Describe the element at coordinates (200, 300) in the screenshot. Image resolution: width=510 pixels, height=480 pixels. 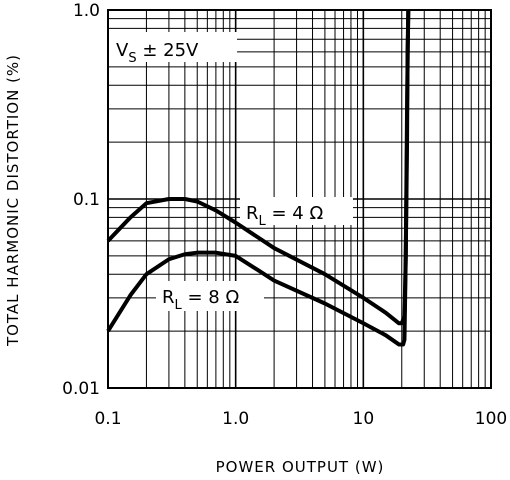
I see `load-8-ohm-annotation: RL = 8 Ω` at that location.